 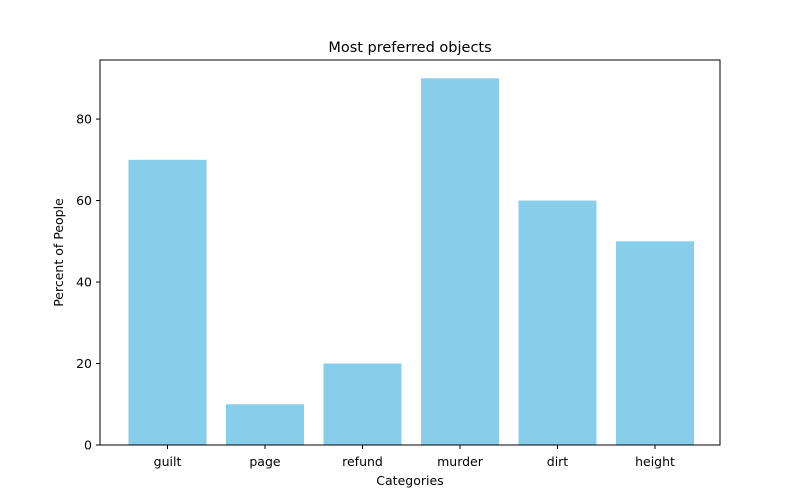 I want to click on x-tick-label-guilt: guilt, so click(x=168, y=461).